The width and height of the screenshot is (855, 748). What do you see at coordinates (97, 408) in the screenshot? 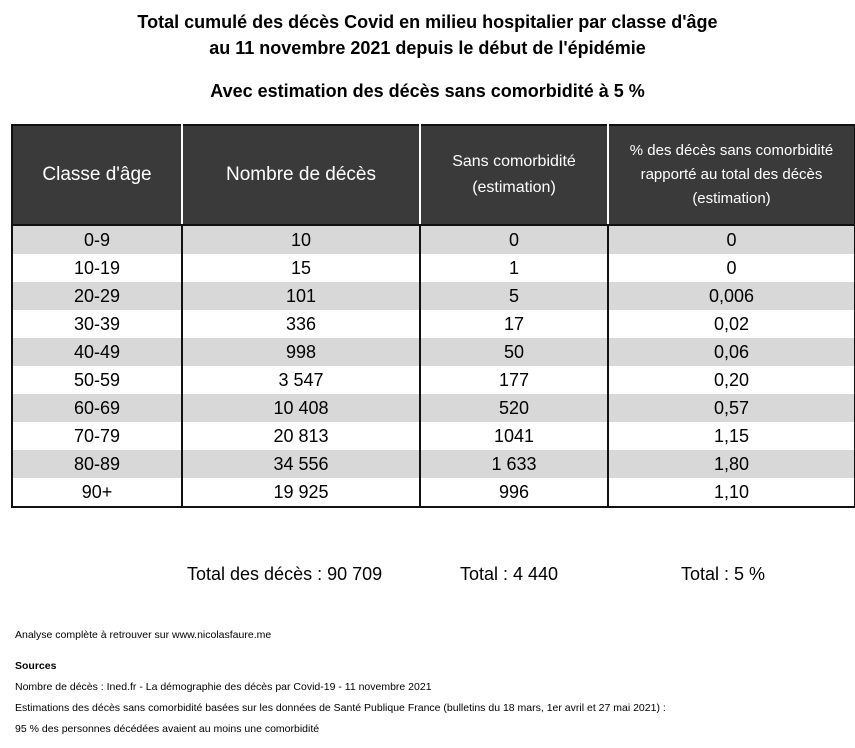
I see `cell-age: 60-69` at bounding box center [97, 408].